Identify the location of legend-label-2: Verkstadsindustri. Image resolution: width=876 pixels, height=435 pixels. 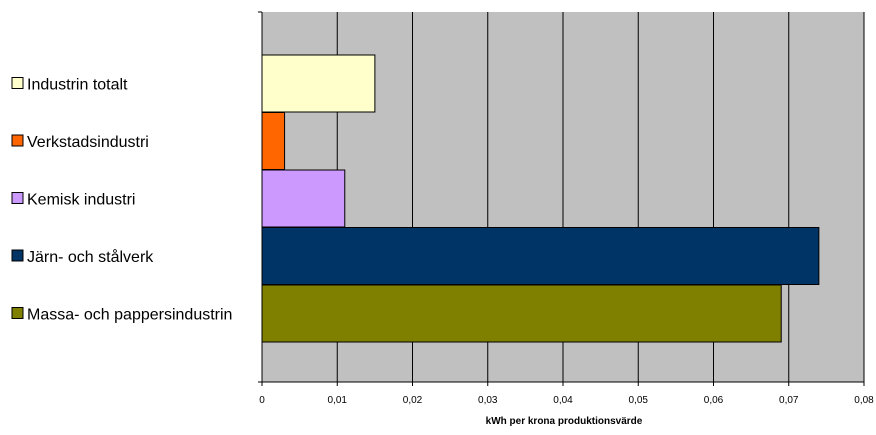
(88, 142).